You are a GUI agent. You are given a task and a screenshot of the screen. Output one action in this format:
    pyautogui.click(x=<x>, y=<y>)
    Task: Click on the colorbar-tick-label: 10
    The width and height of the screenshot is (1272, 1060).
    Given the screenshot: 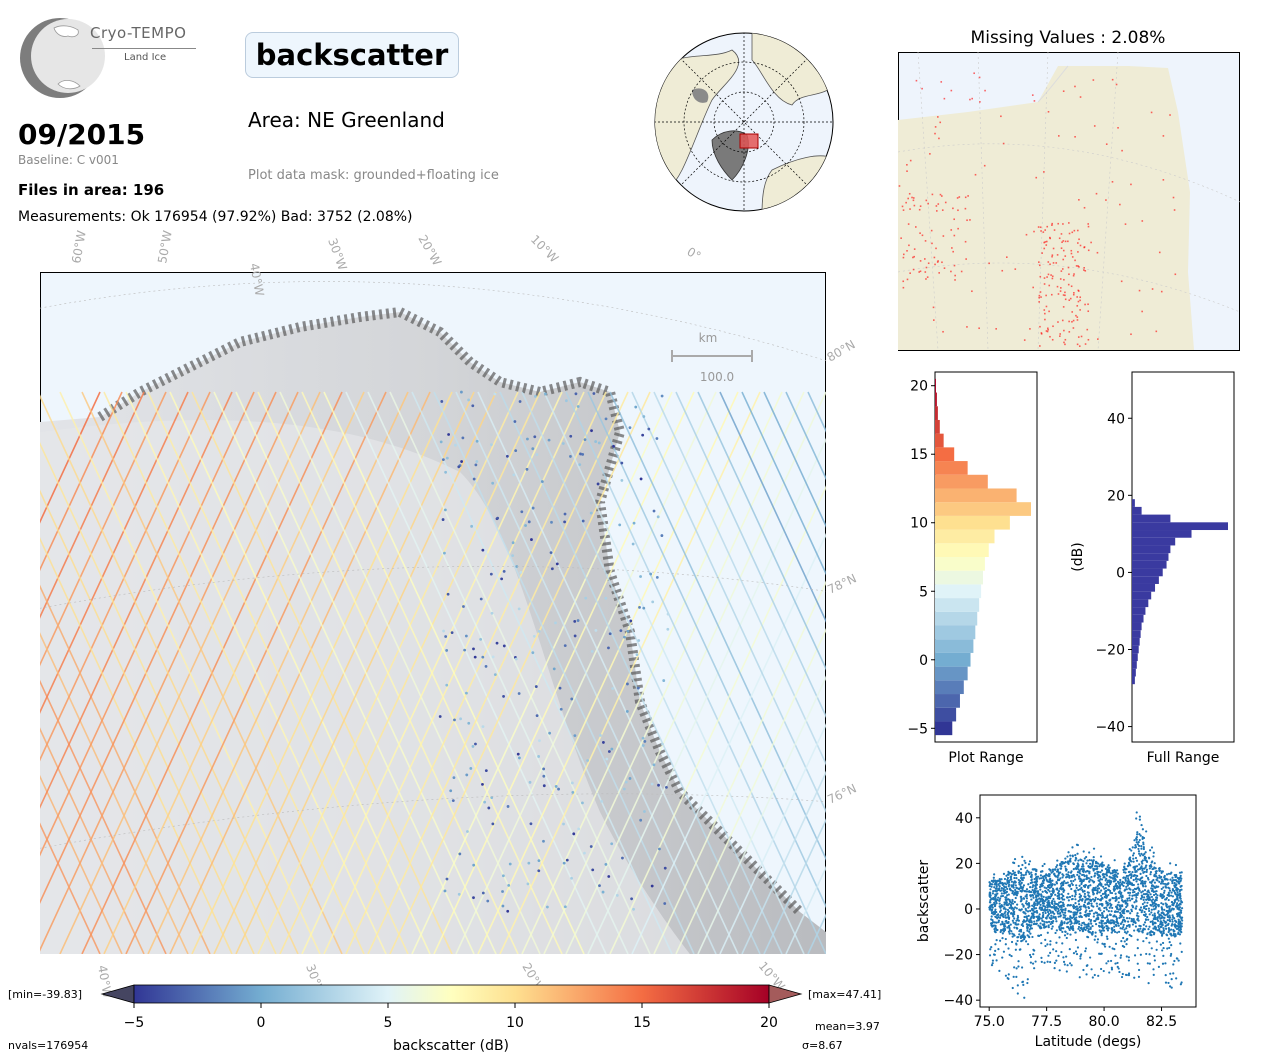 What is the action you would take?
    pyautogui.click(x=515, y=1023)
    